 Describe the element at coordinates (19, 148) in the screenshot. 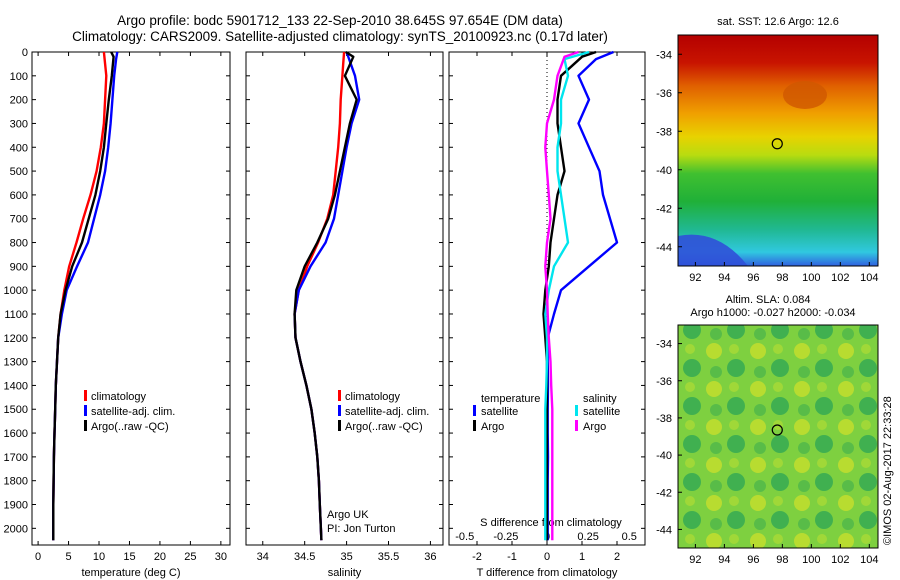

I see `depth-tick-label: 400` at that location.